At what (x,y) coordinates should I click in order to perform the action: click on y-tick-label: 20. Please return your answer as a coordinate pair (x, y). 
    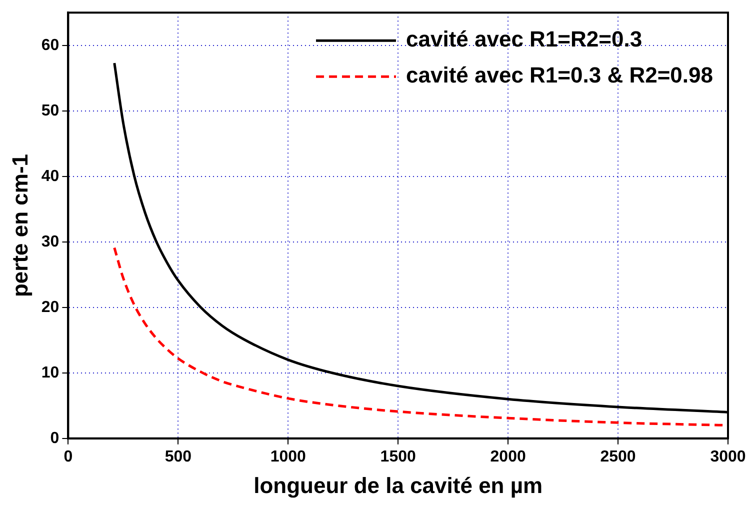
    Looking at the image, I should click on (50, 307).